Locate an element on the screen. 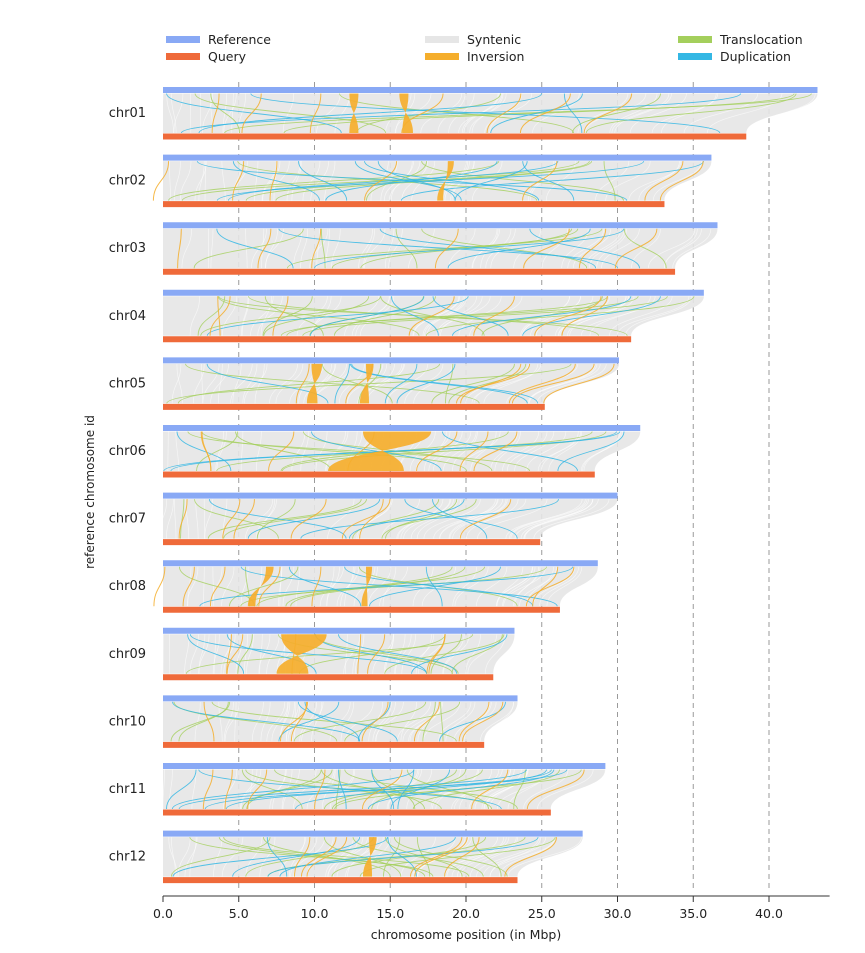 The height and width of the screenshot is (953, 865). x-axis: 0.0 5.0 10.0 15.0 20.0 25.0 30.0 35.0 40.0 is located at coordinates (491, 908).